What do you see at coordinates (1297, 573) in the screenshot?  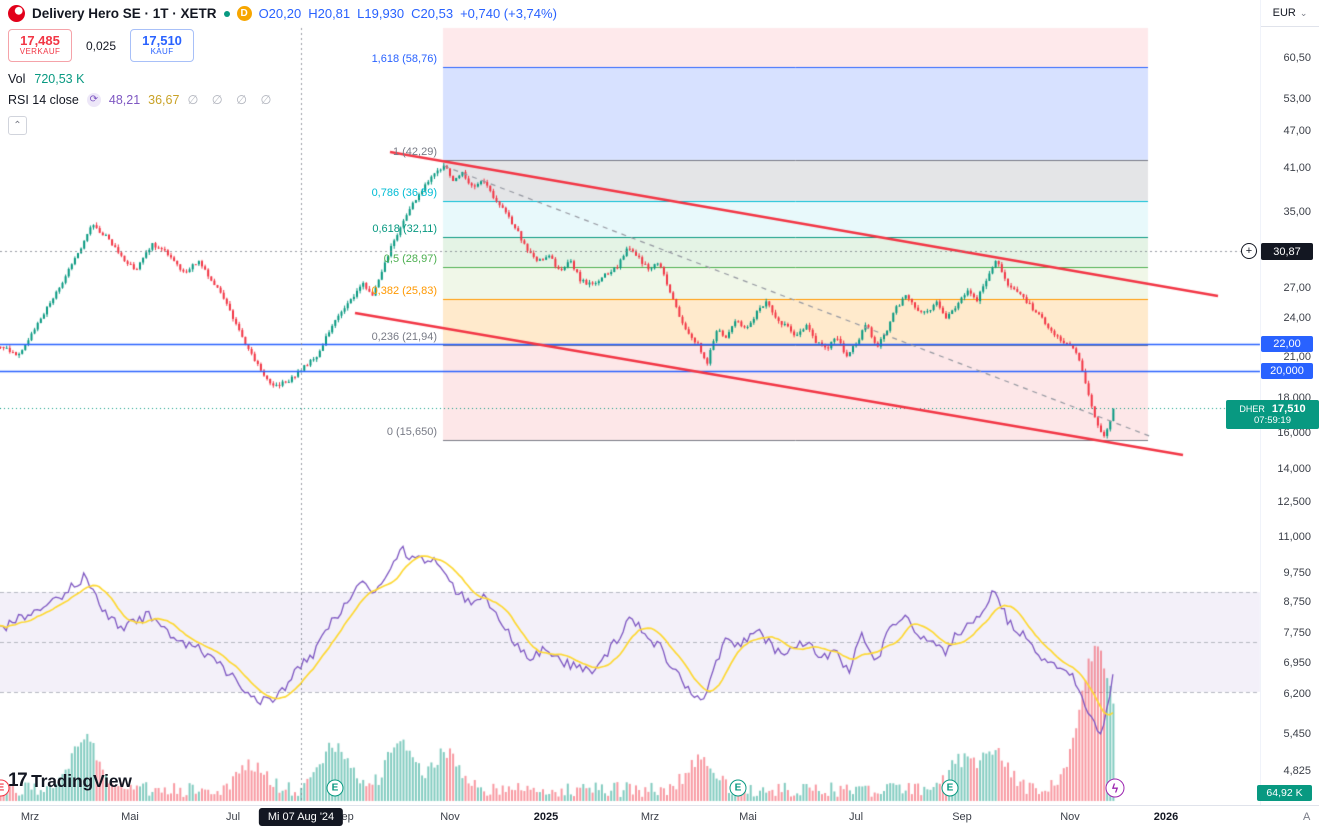 I see `price-axis-label: 9,750` at bounding box center [1297, 573].